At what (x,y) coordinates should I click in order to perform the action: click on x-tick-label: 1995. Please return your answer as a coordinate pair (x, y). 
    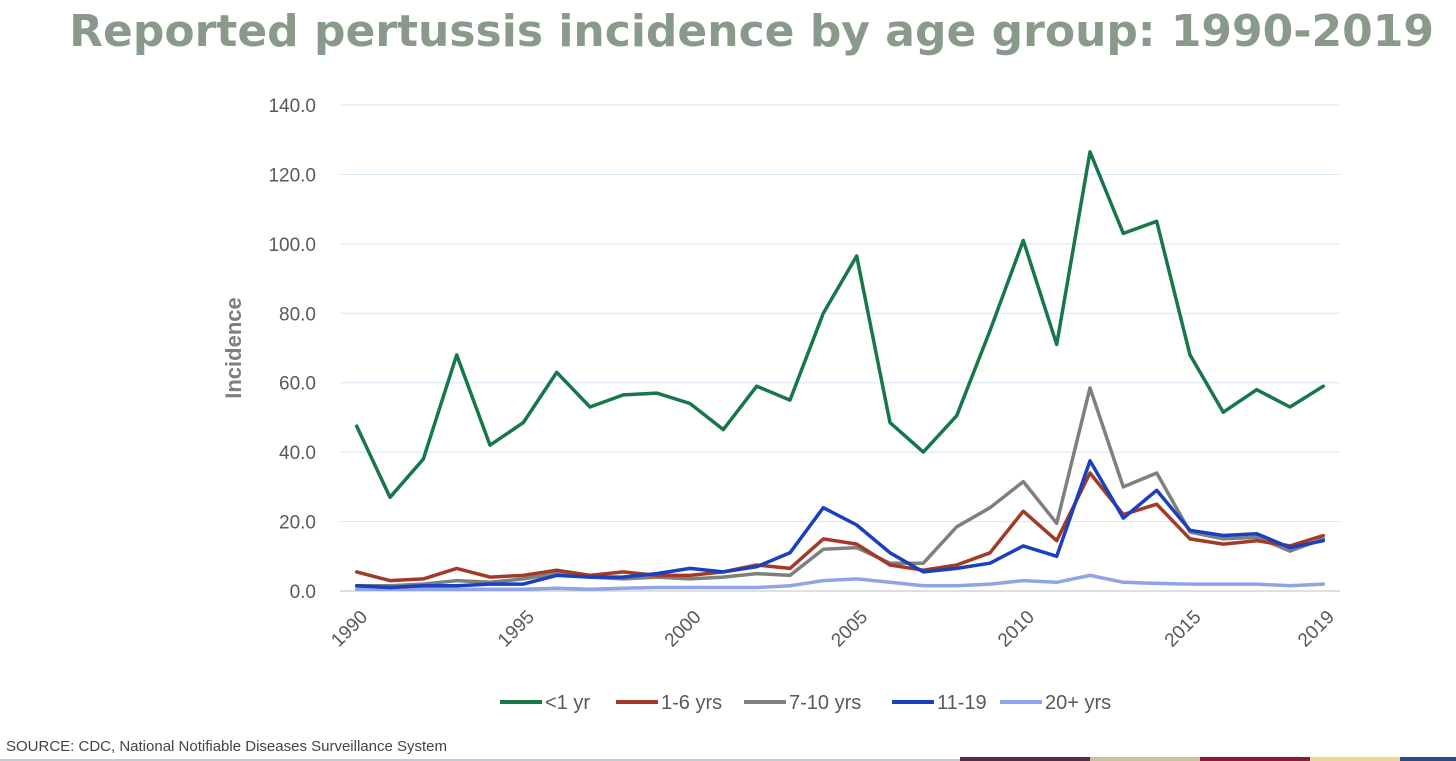
    Looking at the image, I should click on (516, 629).